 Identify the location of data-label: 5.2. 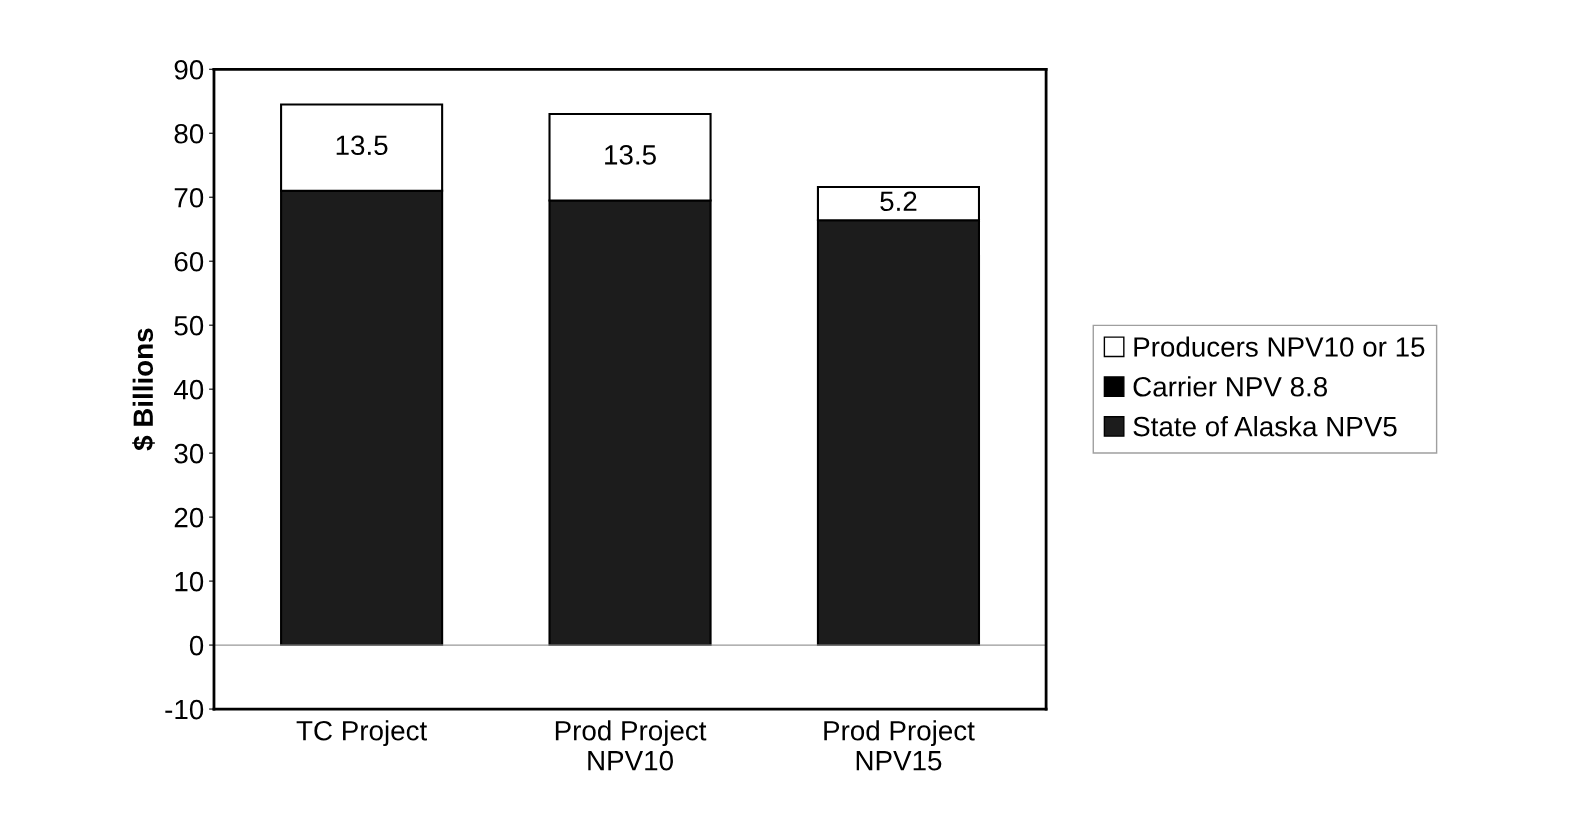
(898, 201).